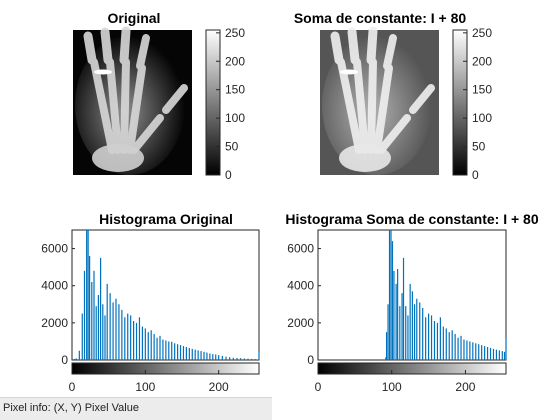 This screenshot has width=560, height=420. What do you see at coordinates (300, 286) in the screenshot?
I see `histogram-adjusted-ytick-label: 4000` at bounding box center [300, 286].